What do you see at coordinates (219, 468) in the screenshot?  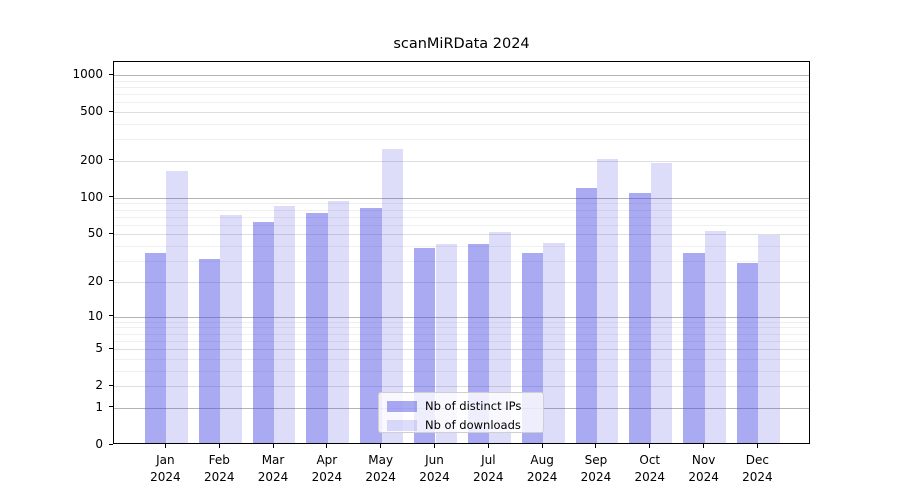 I see `x-axis-month-label: Feb 2024` at bounding box center [219, 468].